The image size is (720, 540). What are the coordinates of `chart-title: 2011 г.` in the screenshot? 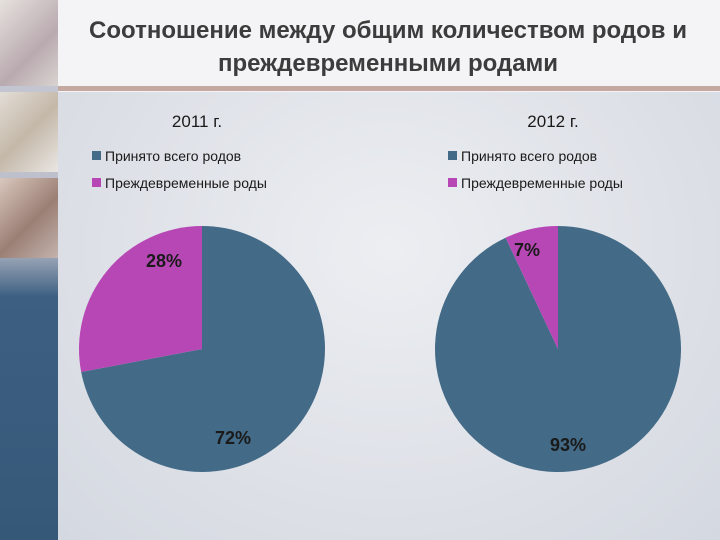 It's located at (197, 121).